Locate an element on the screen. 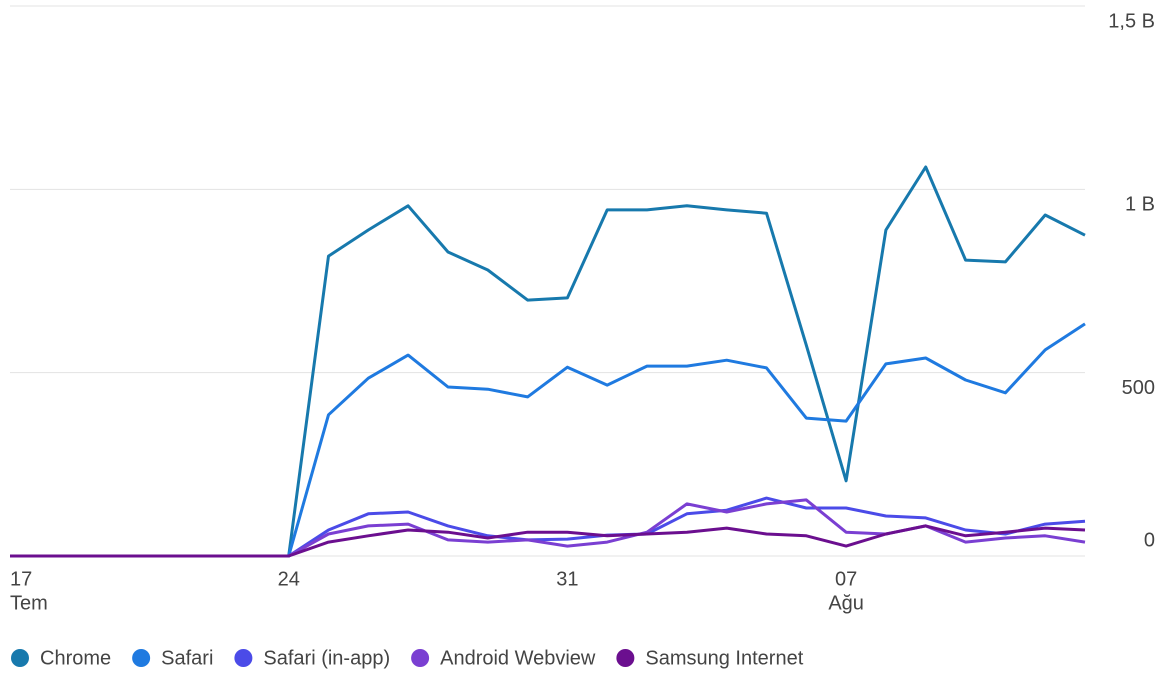 This screenshot has height=680, width=1159. x-tick-label: 24 is located at coordinates (289, 579).